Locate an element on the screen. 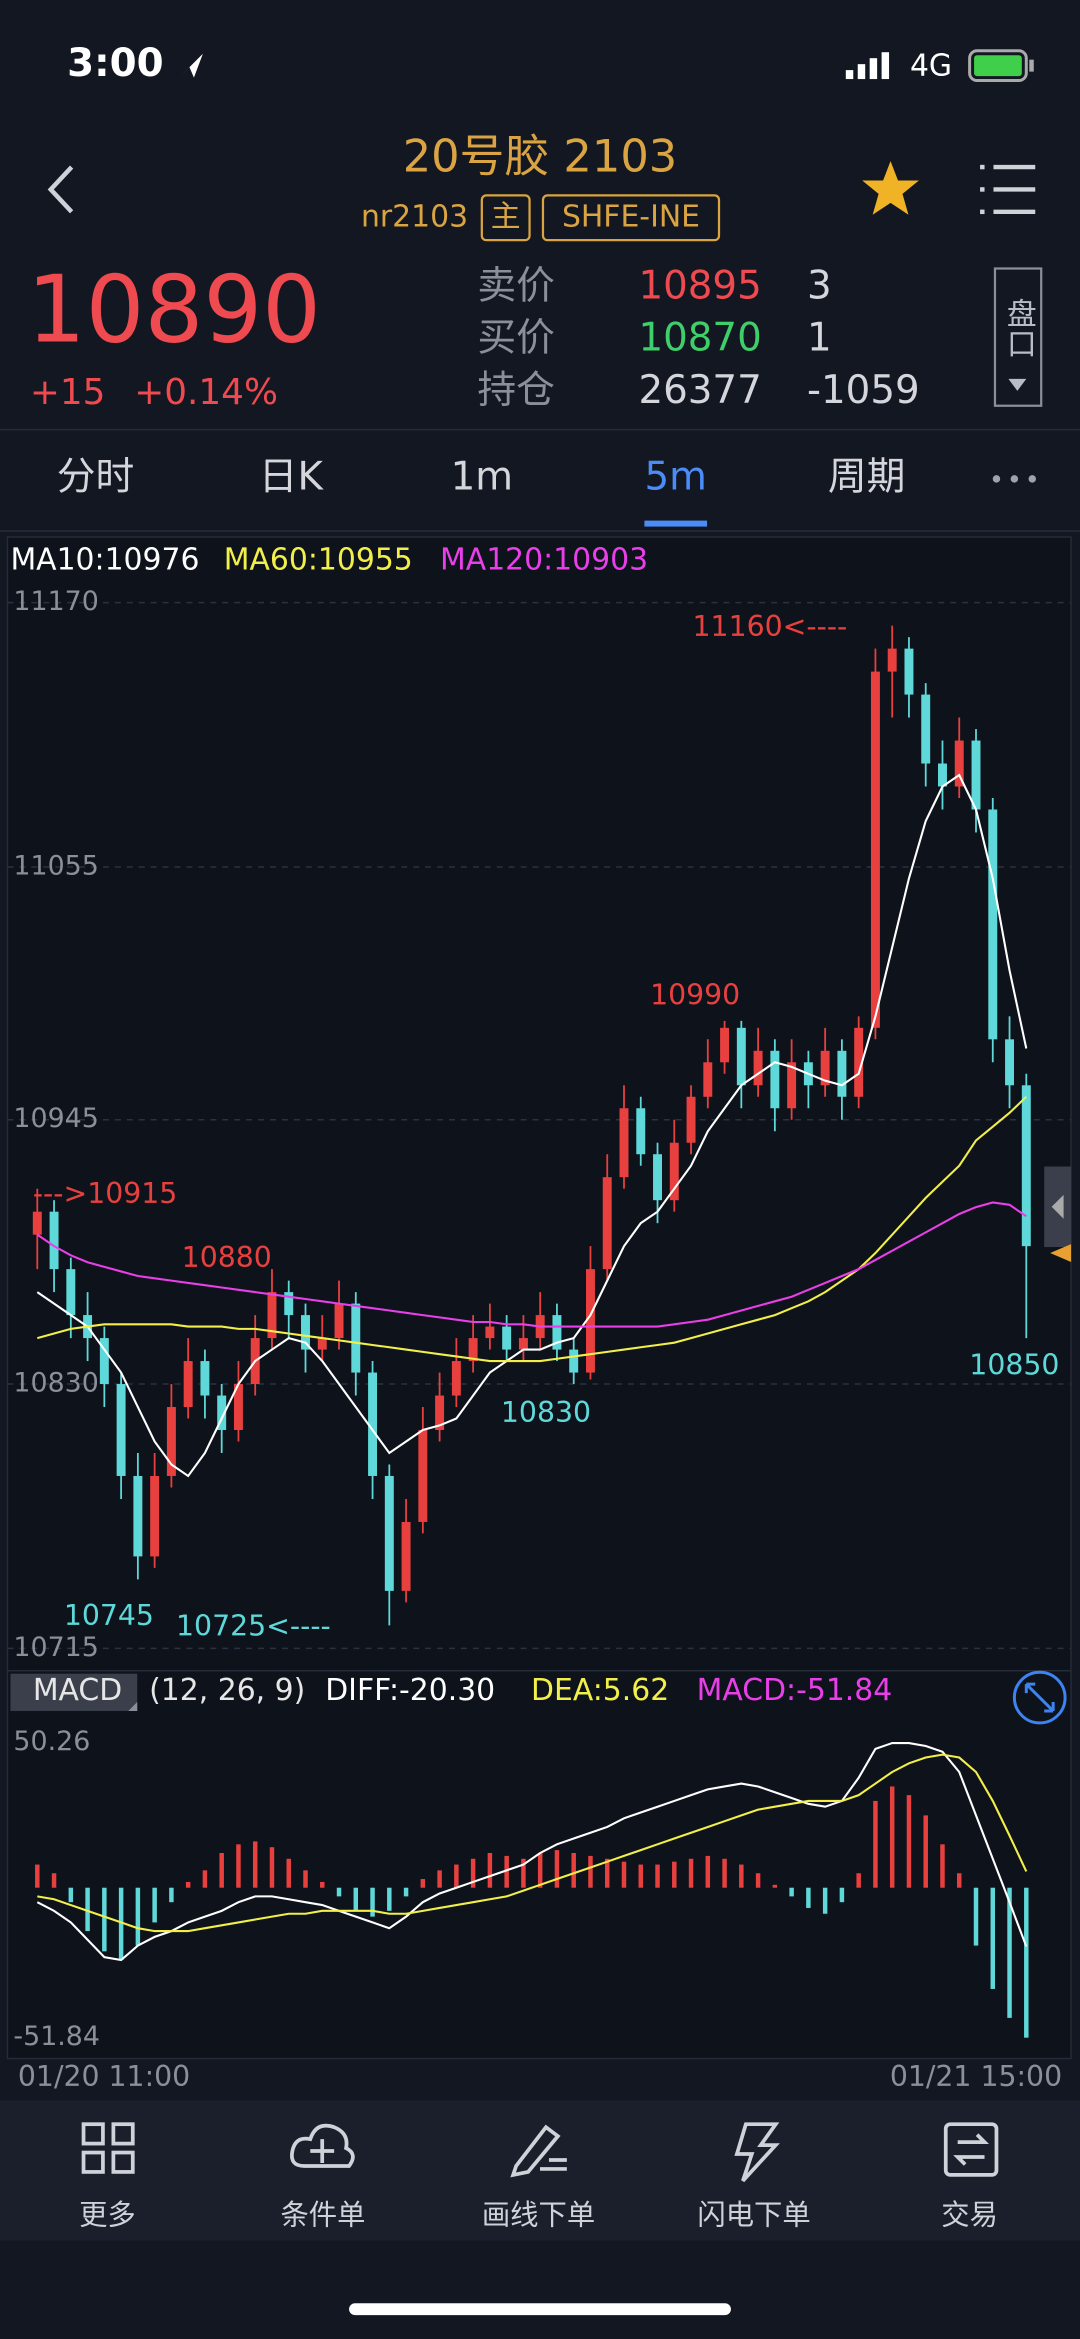 Image resolution: width=1080 pixels, height=2339 pixels. annotation: 10850 is located at coordinates (1014, 1364).